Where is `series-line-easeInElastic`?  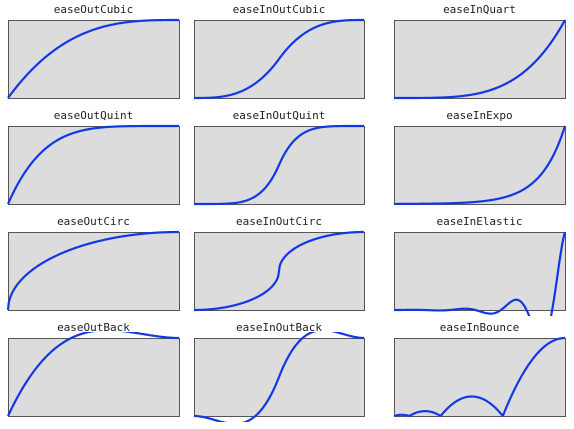
series-line-easeInElastic is located at coordinates (480, 273).